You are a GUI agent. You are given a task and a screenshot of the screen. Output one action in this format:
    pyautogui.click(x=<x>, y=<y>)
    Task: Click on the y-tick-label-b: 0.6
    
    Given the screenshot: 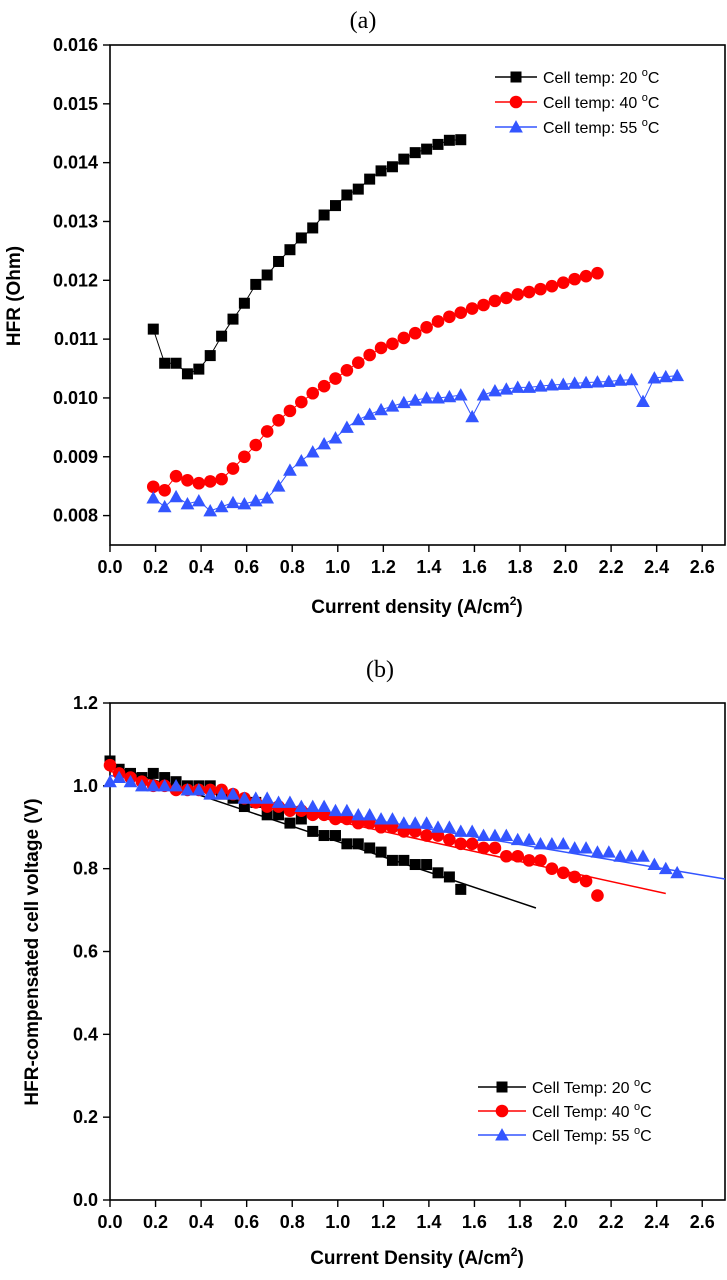 What is the action you would take?
    pyautogui.click(x=85, y=952)
    